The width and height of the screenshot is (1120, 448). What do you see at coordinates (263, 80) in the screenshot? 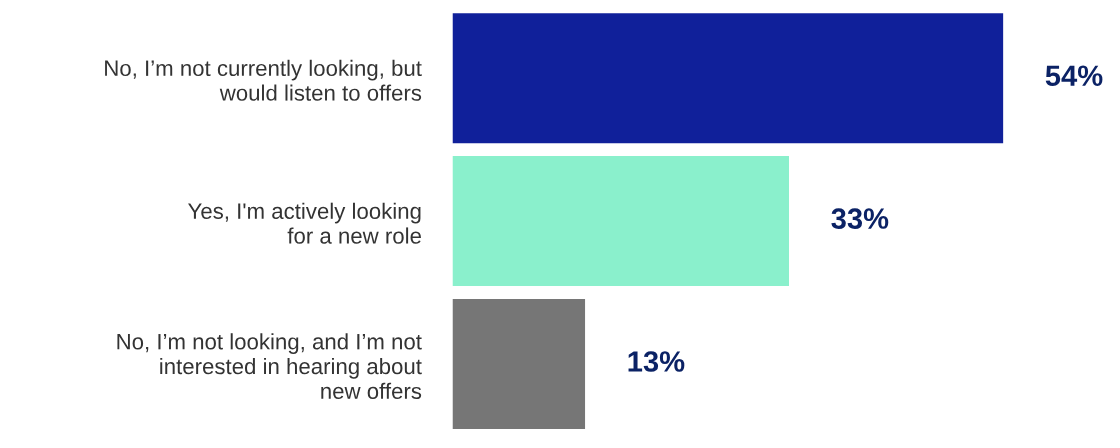
I see `y-tick-label: No, I’m not currently looking, but would listen to offers` at bounding box center [263, 80].